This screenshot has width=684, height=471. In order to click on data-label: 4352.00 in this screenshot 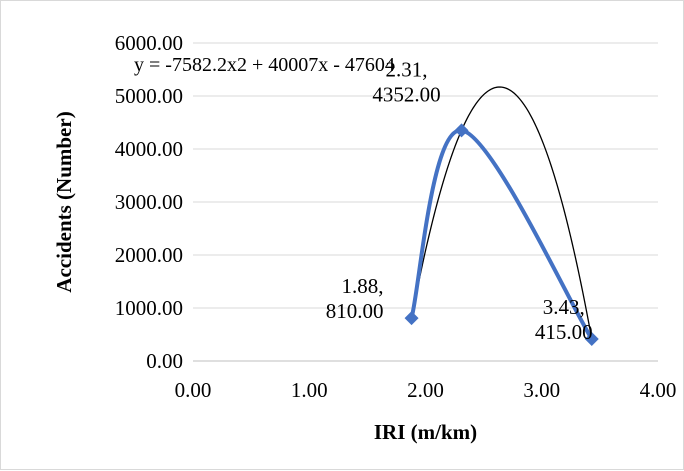, I will do `click(406, 94)`.